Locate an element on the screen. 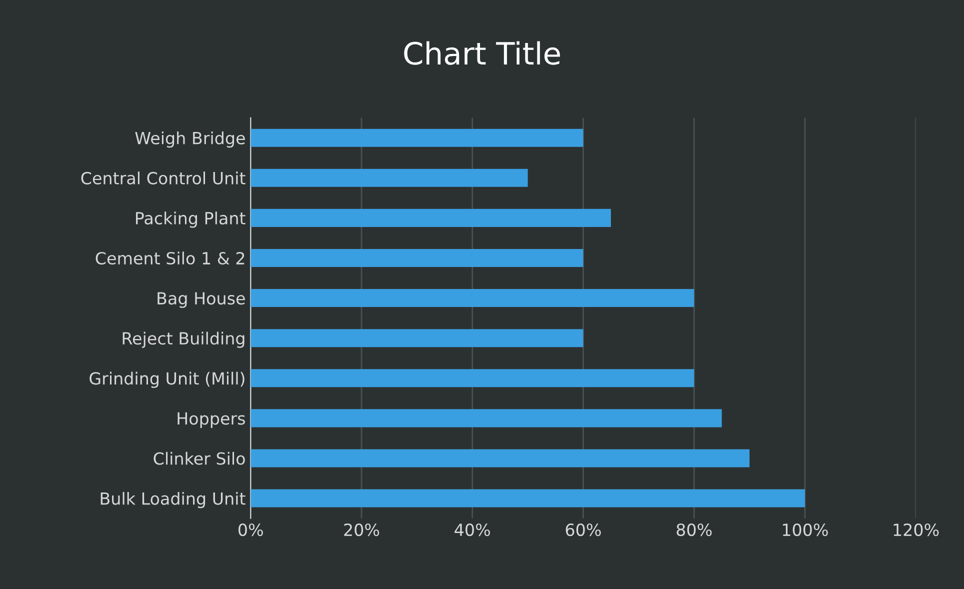  x-tick-label: 20% is located at coordinates (362, 529).